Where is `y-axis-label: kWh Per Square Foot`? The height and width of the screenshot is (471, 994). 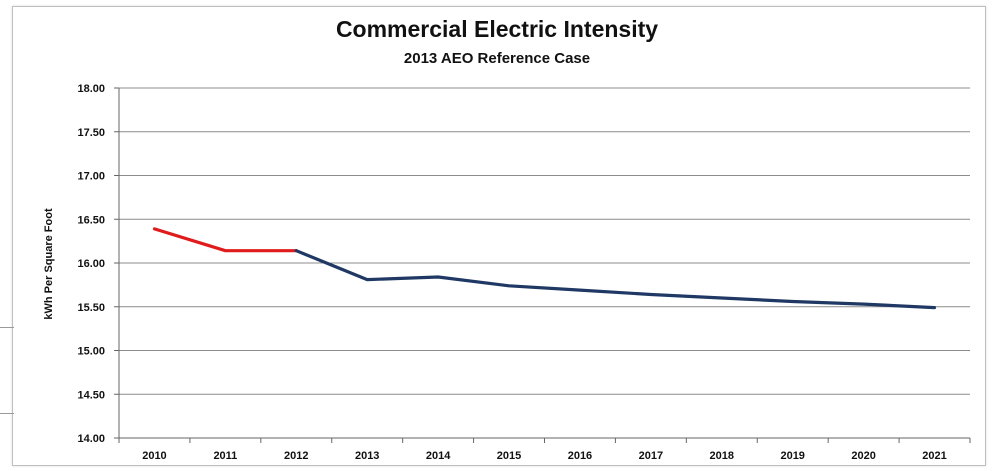
y-axis-label: kWh Per Square Foot is located at coordinates (49, 264).